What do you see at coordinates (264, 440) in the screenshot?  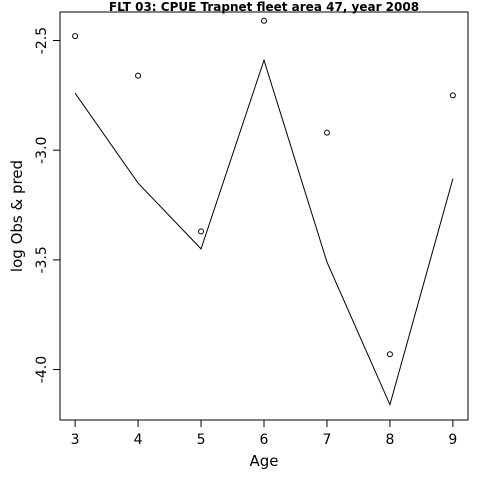 I see `x-tick-label: 6` at bounding box center [264, 440].